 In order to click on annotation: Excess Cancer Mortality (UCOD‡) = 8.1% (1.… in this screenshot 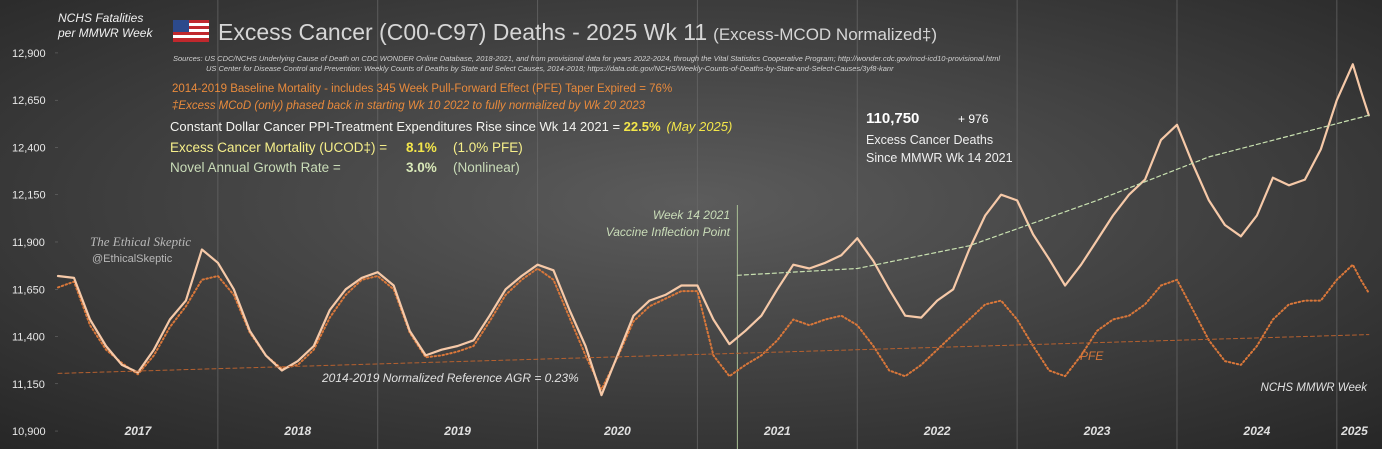, I will do `click(346, 147)`.